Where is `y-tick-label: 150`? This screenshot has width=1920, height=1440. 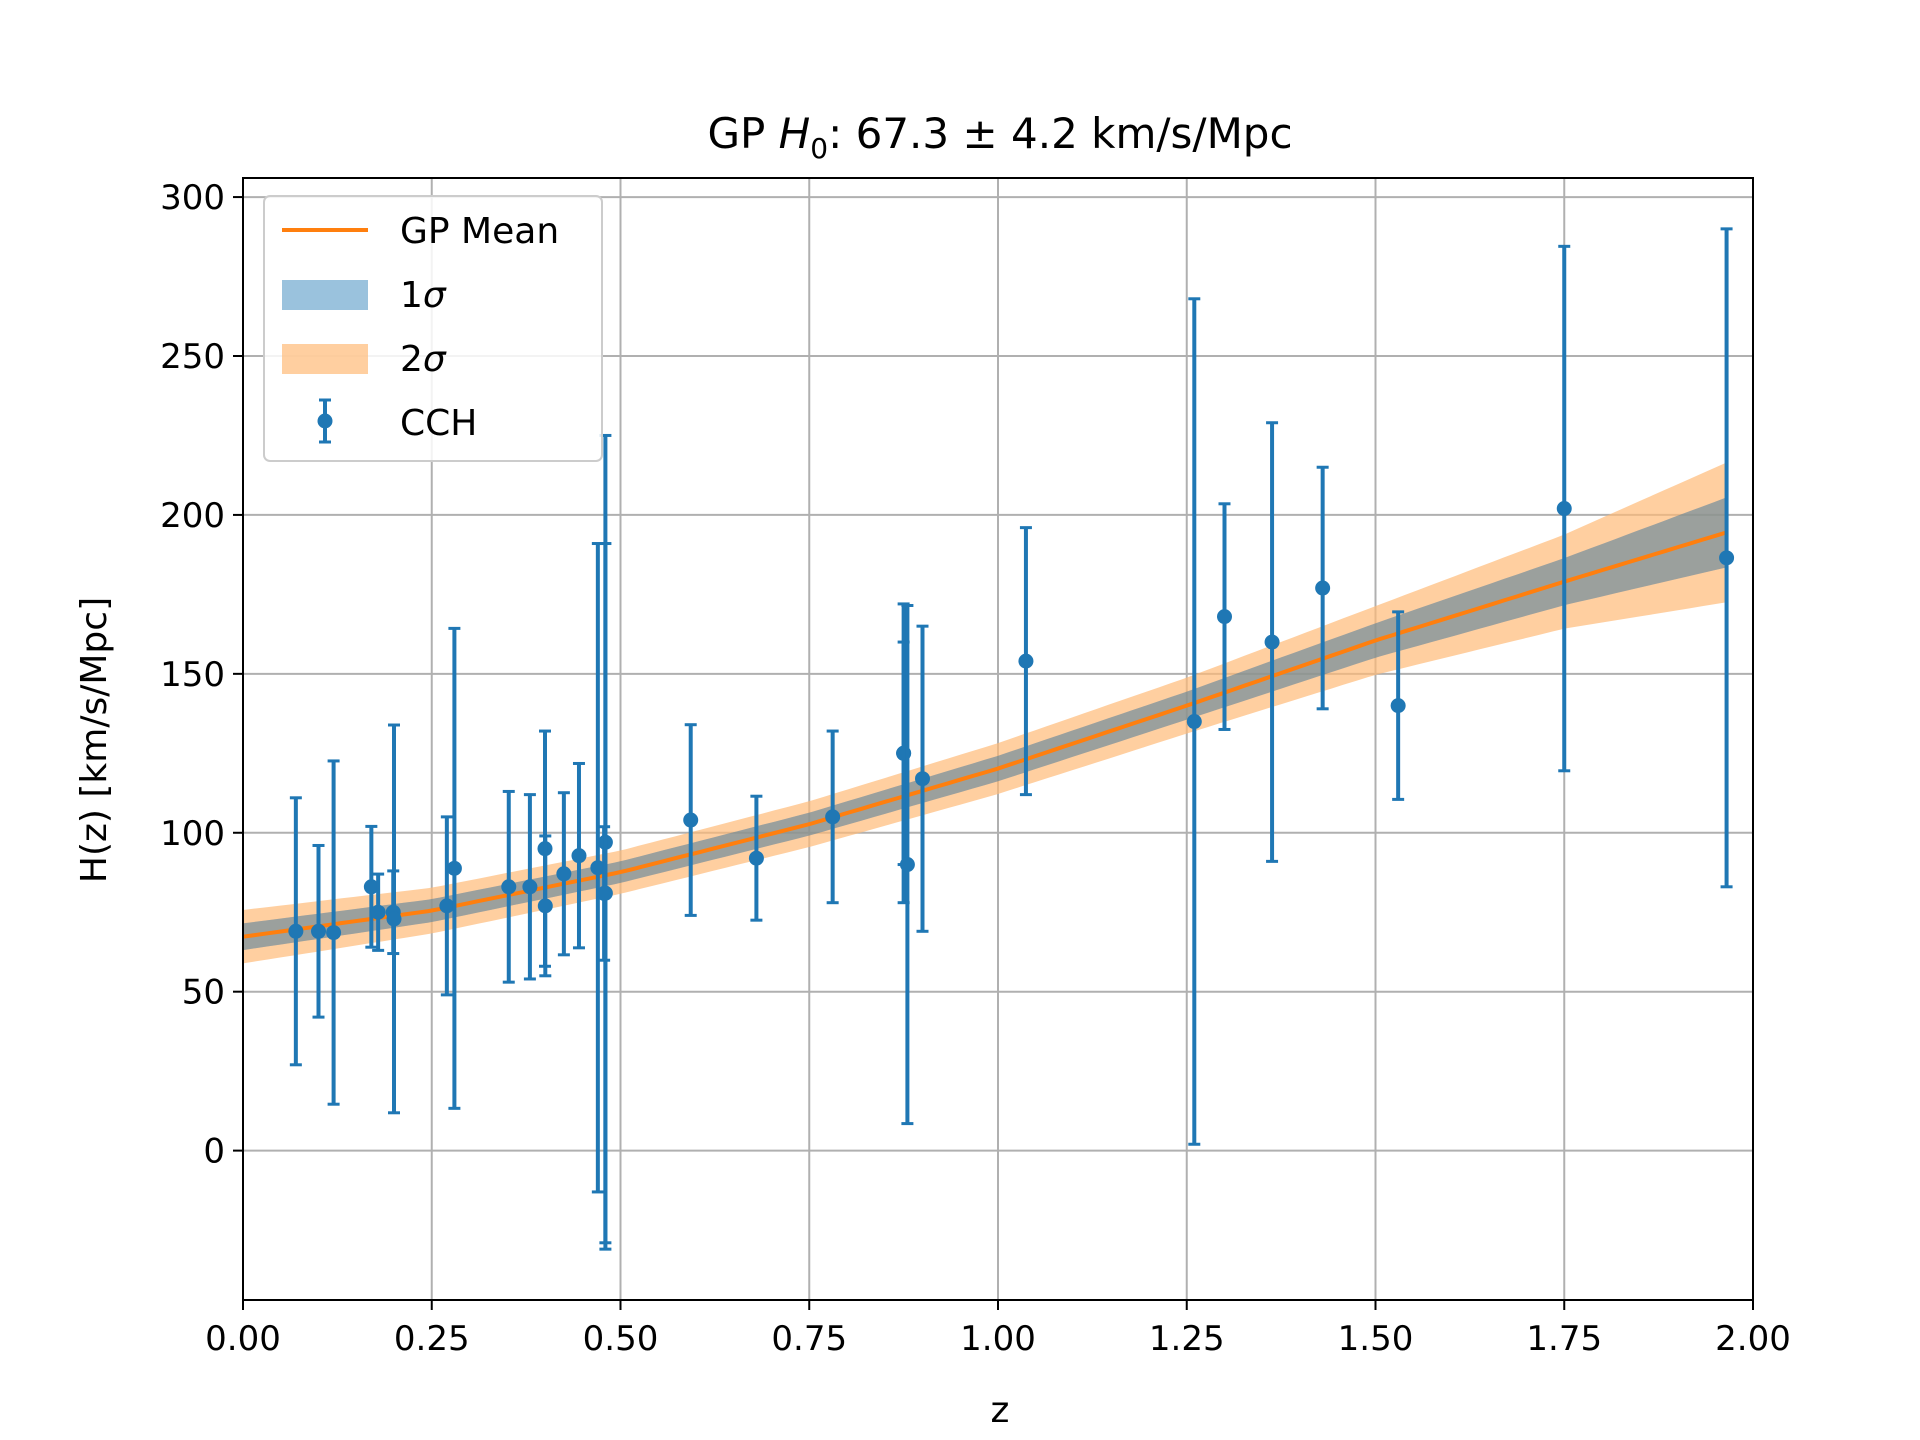
y-tick-label: 150 is located at coordinates (192, 675).